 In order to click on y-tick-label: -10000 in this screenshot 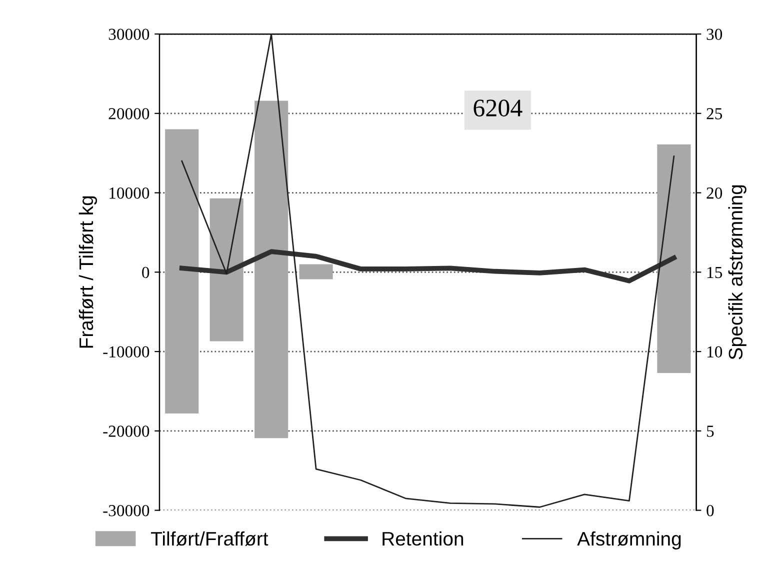, I will do `click(126, 352)`.